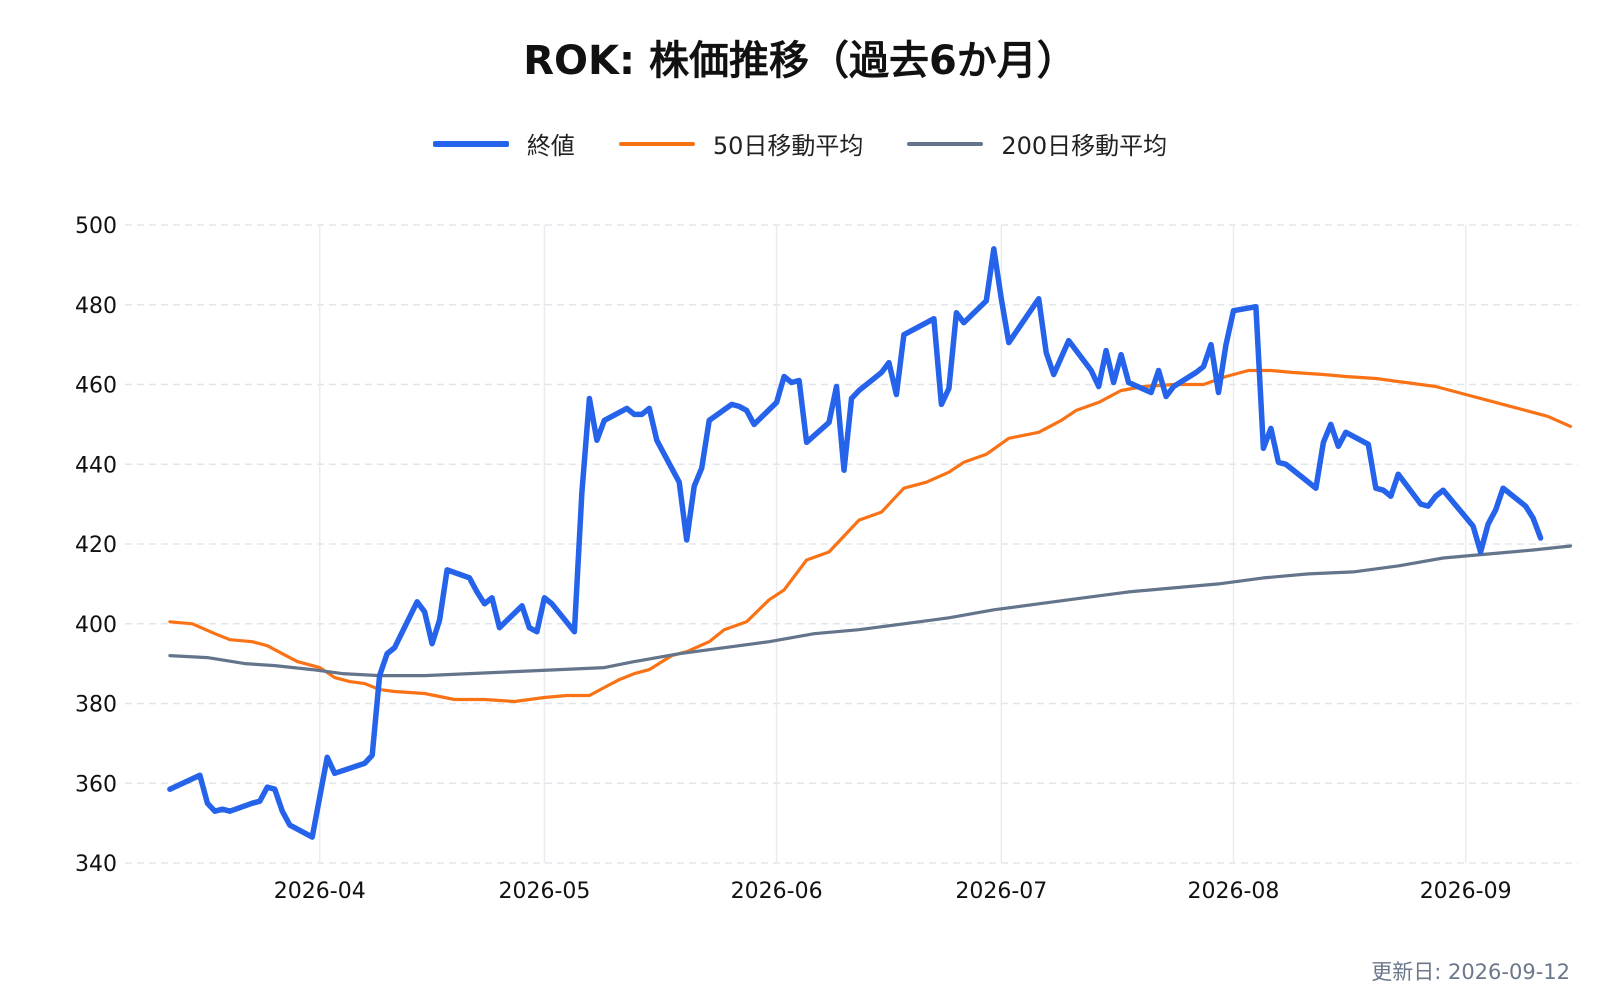 The width and height of the screenshot is (1600, 1000). I want to click on y-tick-label: 480, so click(96, 306).